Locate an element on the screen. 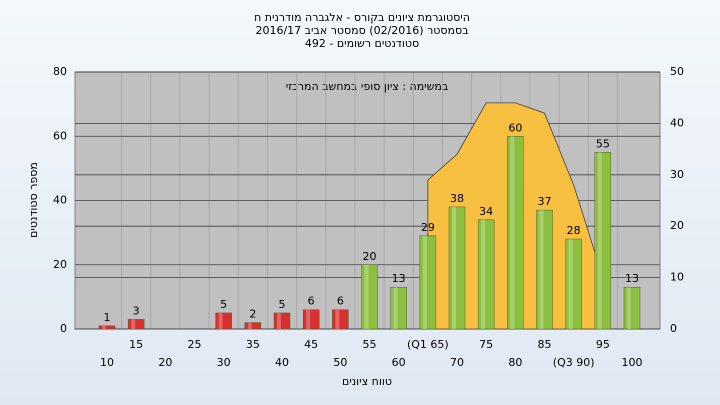  data-label: 3 is located at coordinates (136, 310).